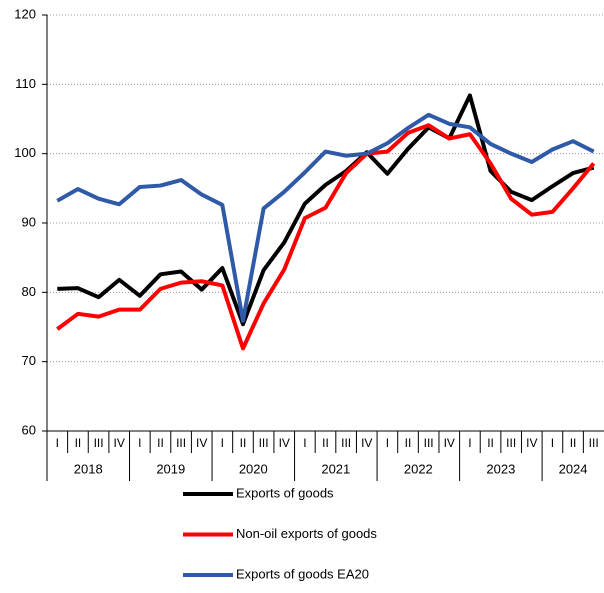 The height and width of the screenshot is (593, 604). What do you see at coordinates (88, 468) in the screenshot?
I see `year-label: 2018` at bounding box center [88, 468].